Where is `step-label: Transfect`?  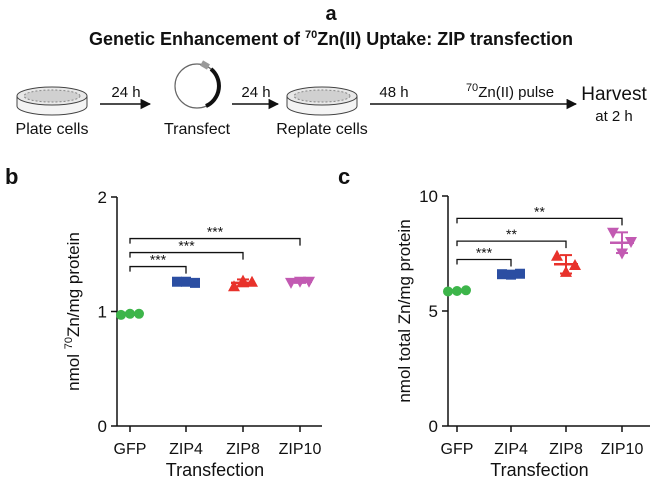 step-label: Transfect is located at coordinates (197, 129).